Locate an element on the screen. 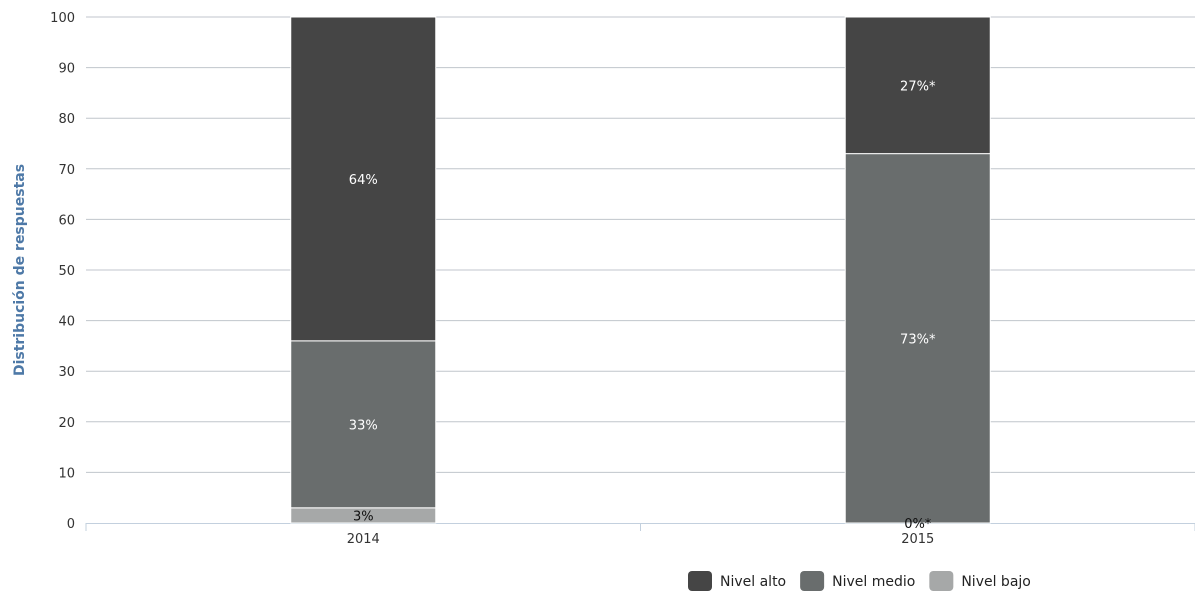 The width and height of the screenshot is (1195, 598). data-label: 0%* is located at coordinates (918, 524).